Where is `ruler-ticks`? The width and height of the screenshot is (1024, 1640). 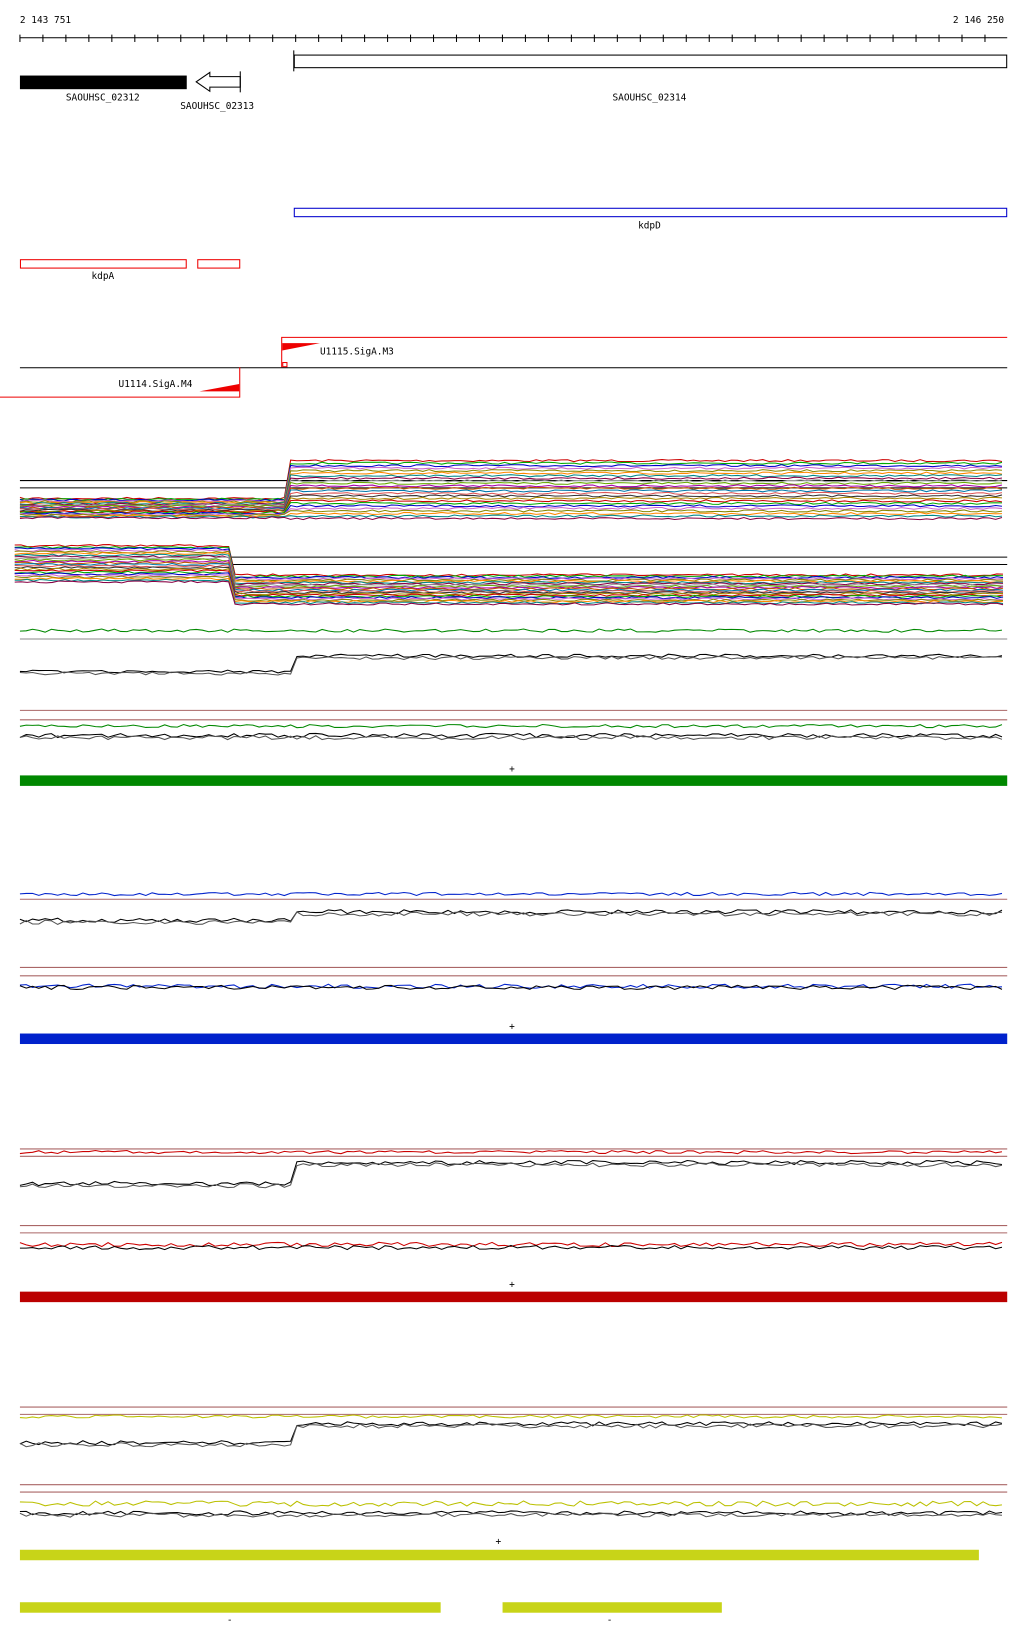
ruler-ticks is located at coordinates (502, 38).